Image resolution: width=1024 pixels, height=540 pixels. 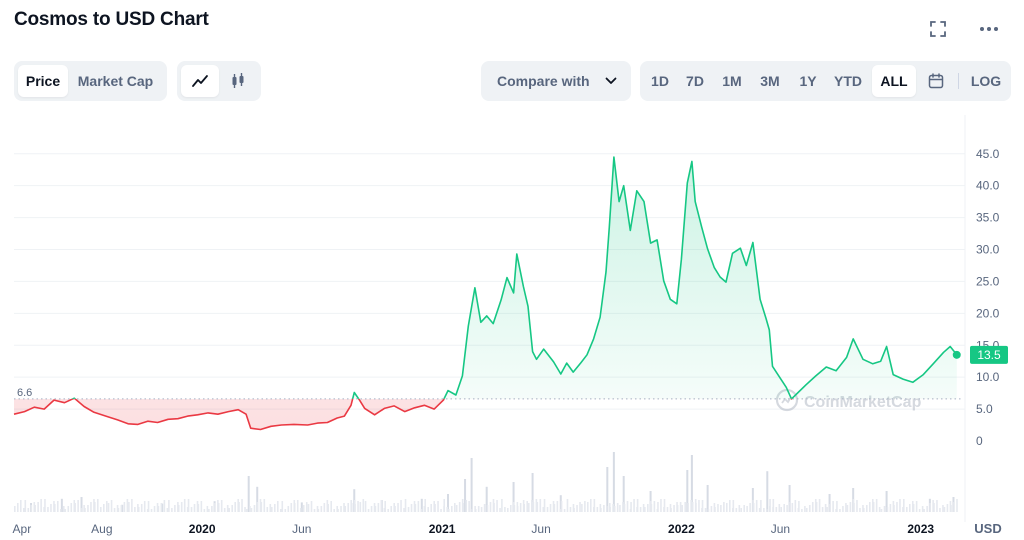 I want to click on candlestick-button, so click(x=238, y=81).